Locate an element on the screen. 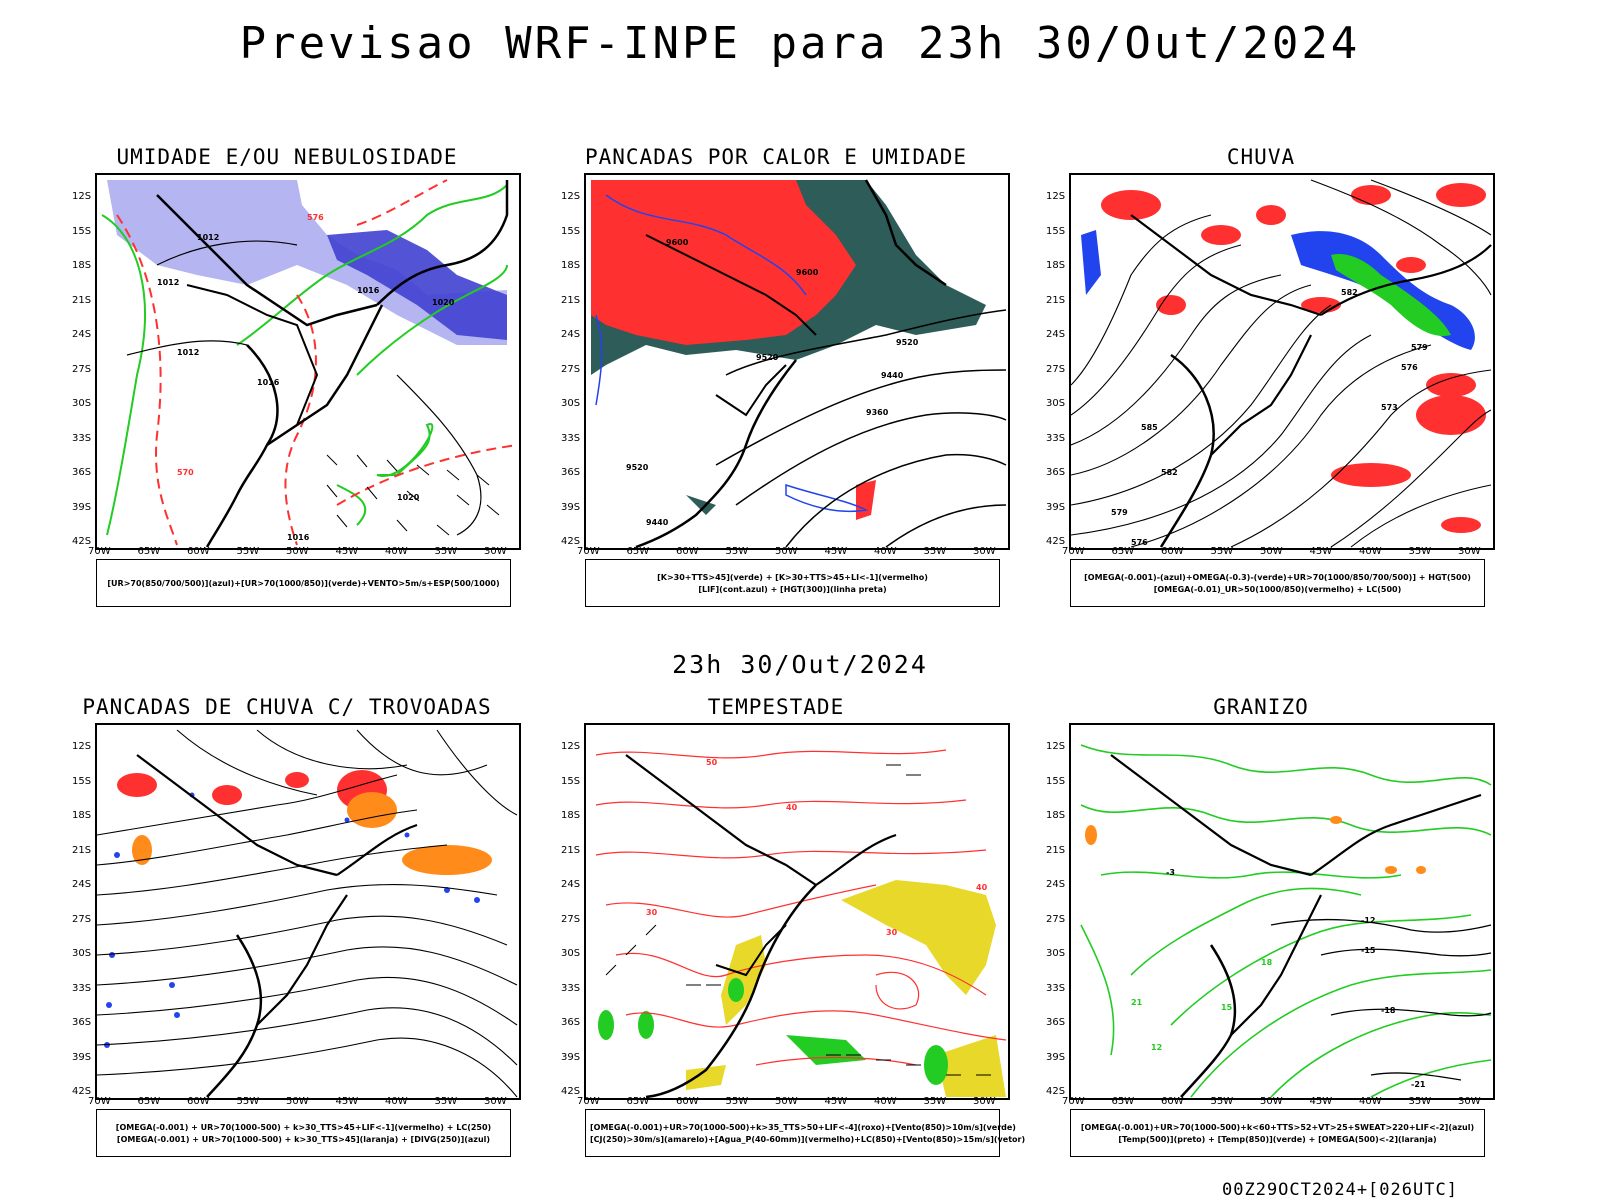  contour-label: 582 is located at coordinates (1169, 472).